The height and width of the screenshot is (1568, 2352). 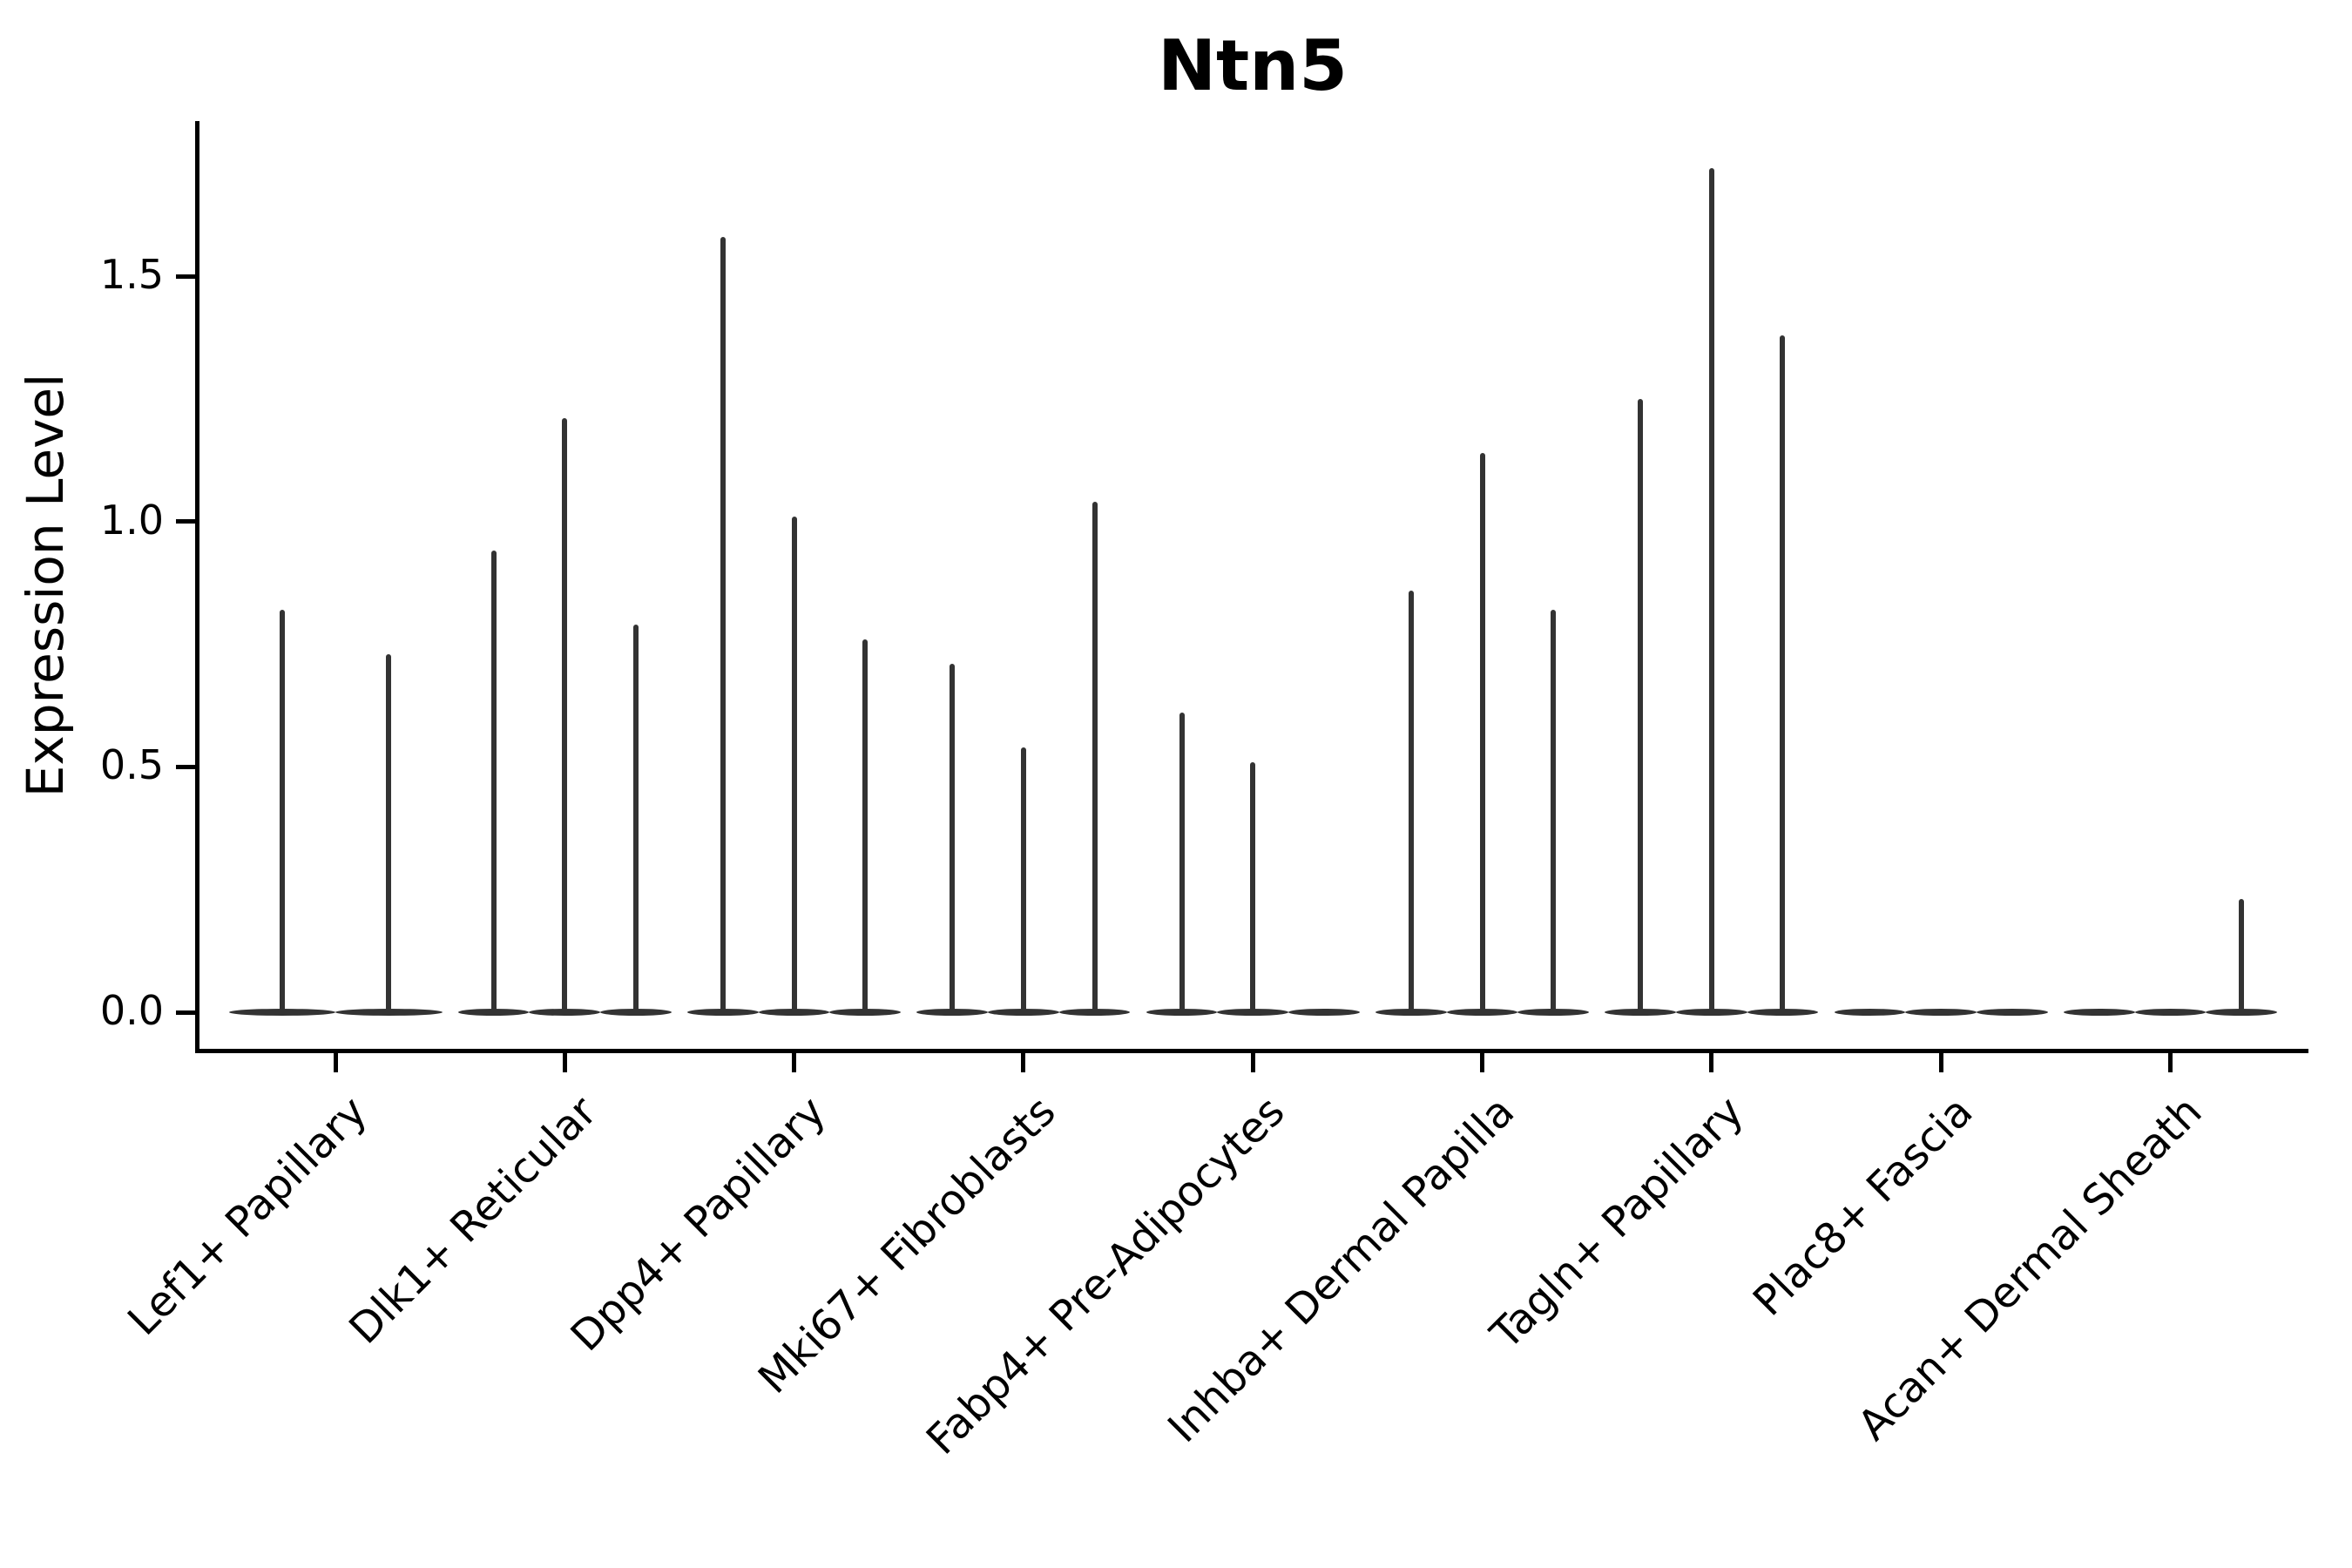 I want to click on x-tick-label: Dlk1+ Reticular, so click(x=473, y=1221).